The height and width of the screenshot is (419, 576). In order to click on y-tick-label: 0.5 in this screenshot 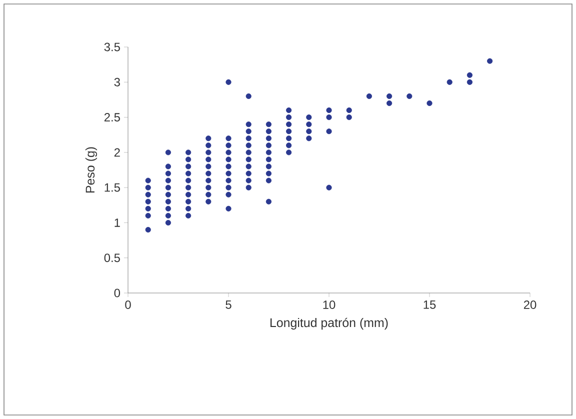, I will do `click(112, 258)`.